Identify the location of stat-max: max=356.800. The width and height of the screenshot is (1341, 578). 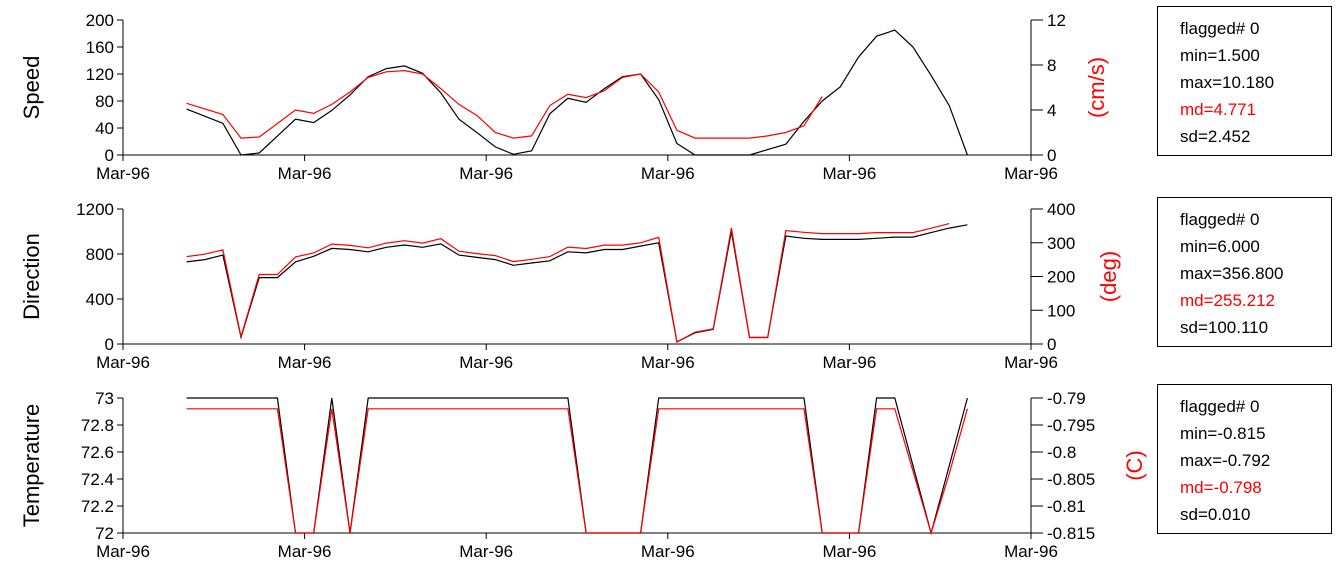
(1232, 273).